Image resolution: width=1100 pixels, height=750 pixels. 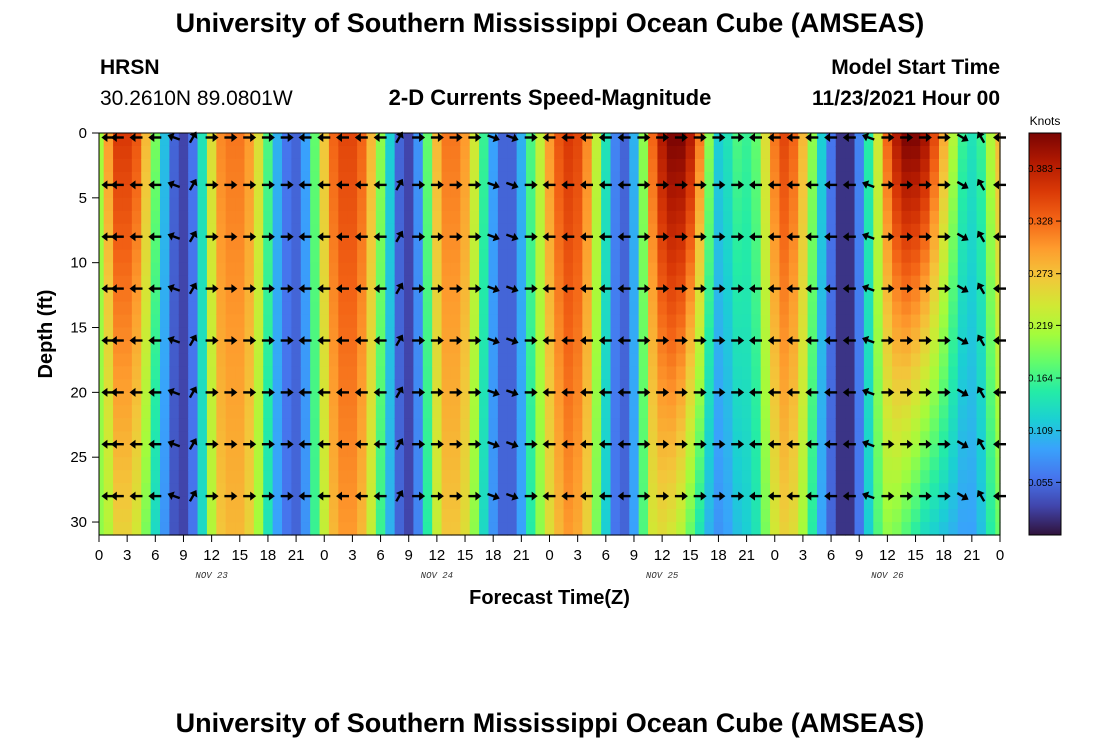 What do you see at coordinates (1045, 334) in the screenshot?
I see `colorbar-gradient` at bounding box center [1045, 334].